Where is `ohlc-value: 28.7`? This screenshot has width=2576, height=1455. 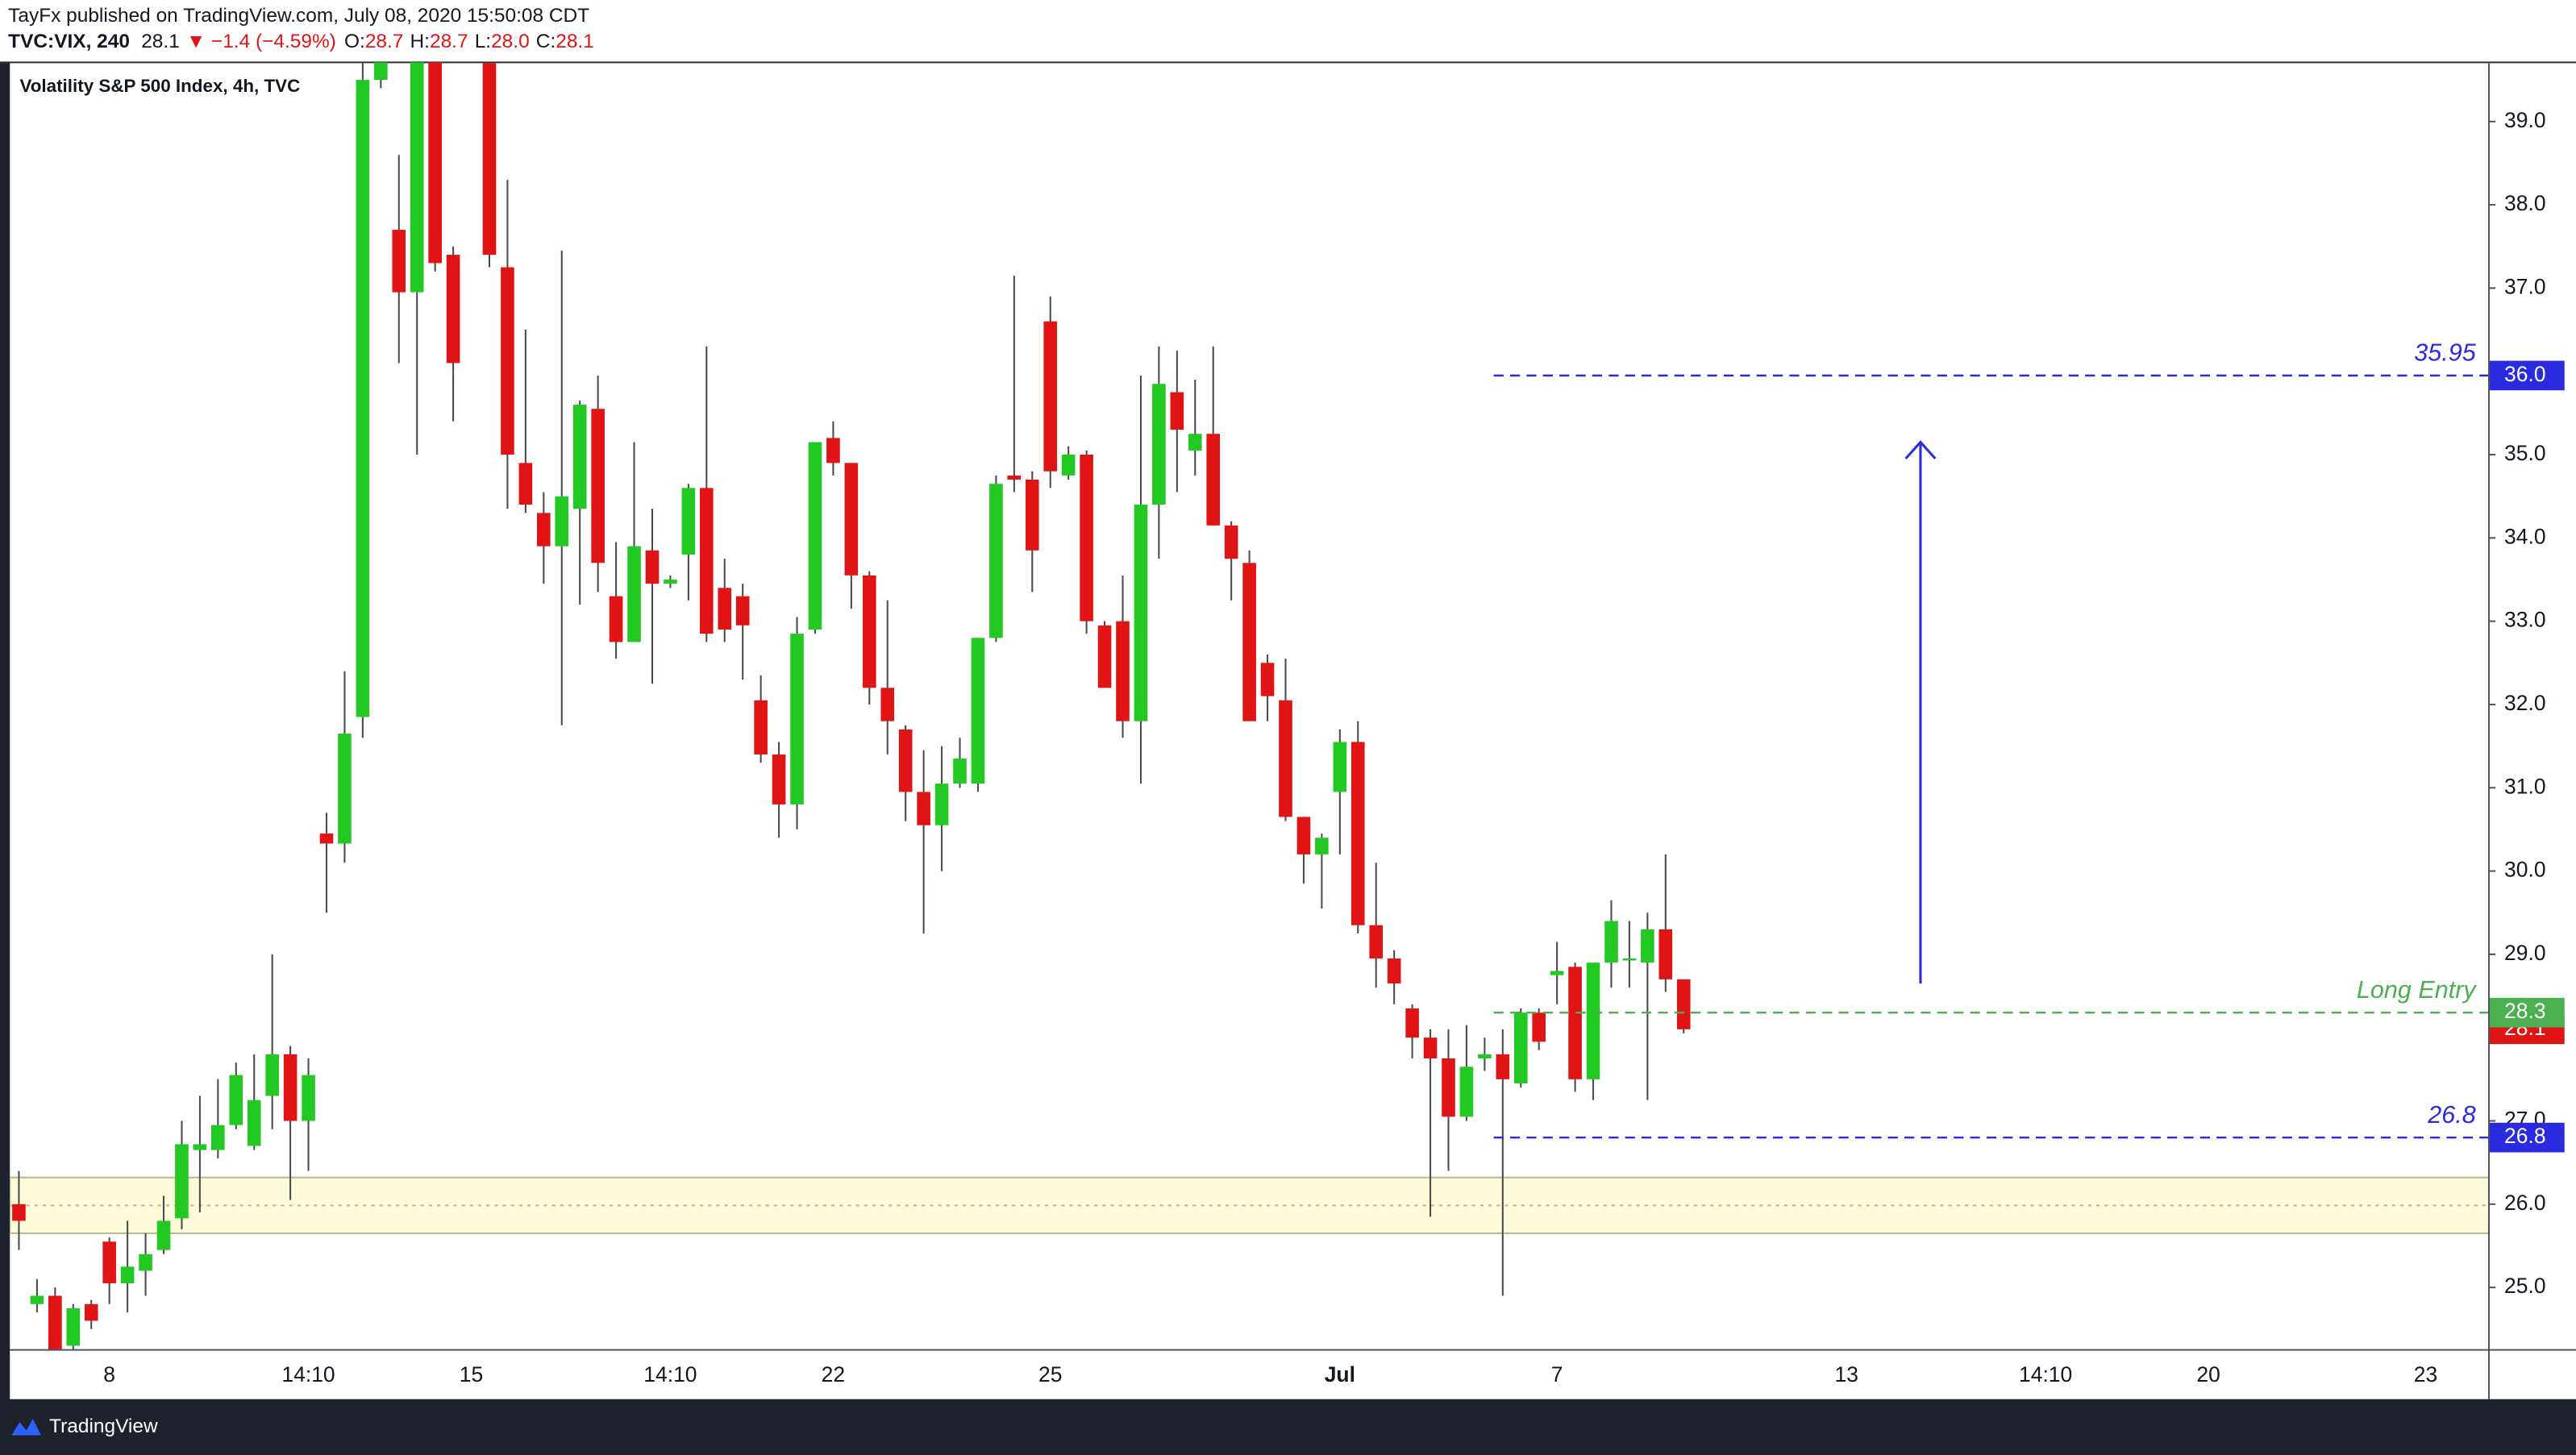 ohlc-value: 28.7 is located at coordinates (384, 41).